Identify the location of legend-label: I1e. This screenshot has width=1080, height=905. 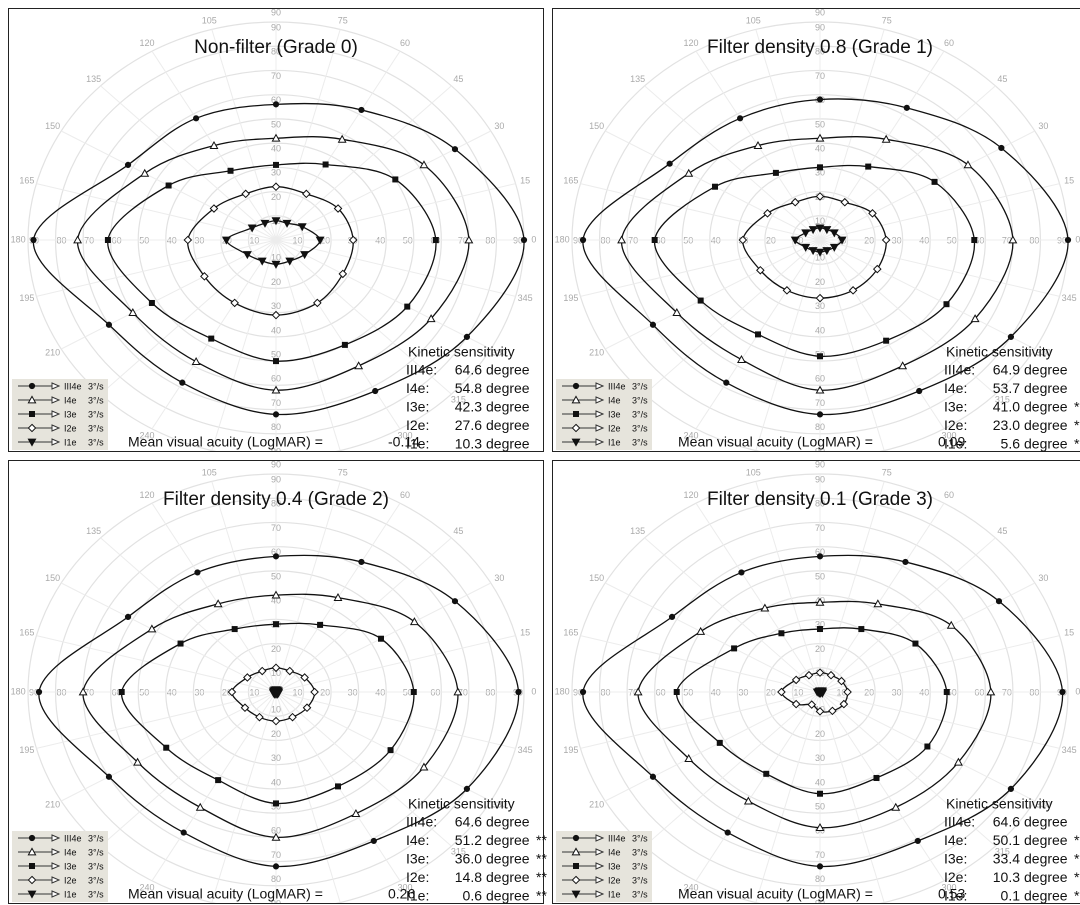
(614, 894).